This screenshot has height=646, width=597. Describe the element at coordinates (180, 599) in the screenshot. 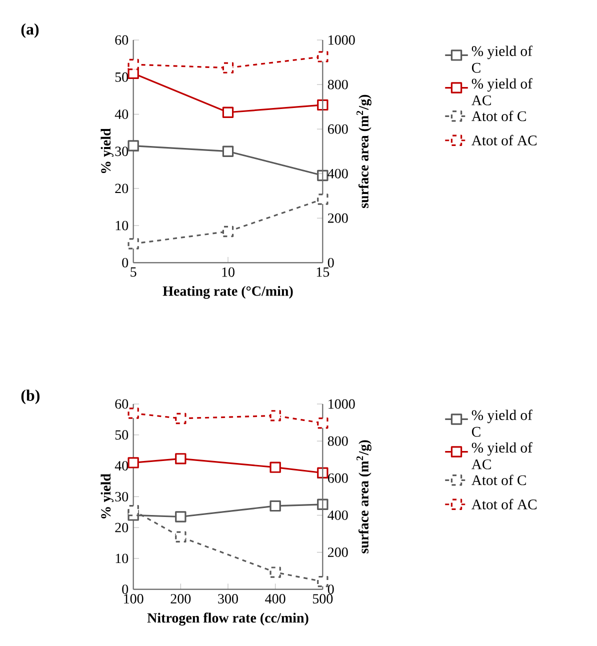

I see `x-tick-label: 200` at that location.